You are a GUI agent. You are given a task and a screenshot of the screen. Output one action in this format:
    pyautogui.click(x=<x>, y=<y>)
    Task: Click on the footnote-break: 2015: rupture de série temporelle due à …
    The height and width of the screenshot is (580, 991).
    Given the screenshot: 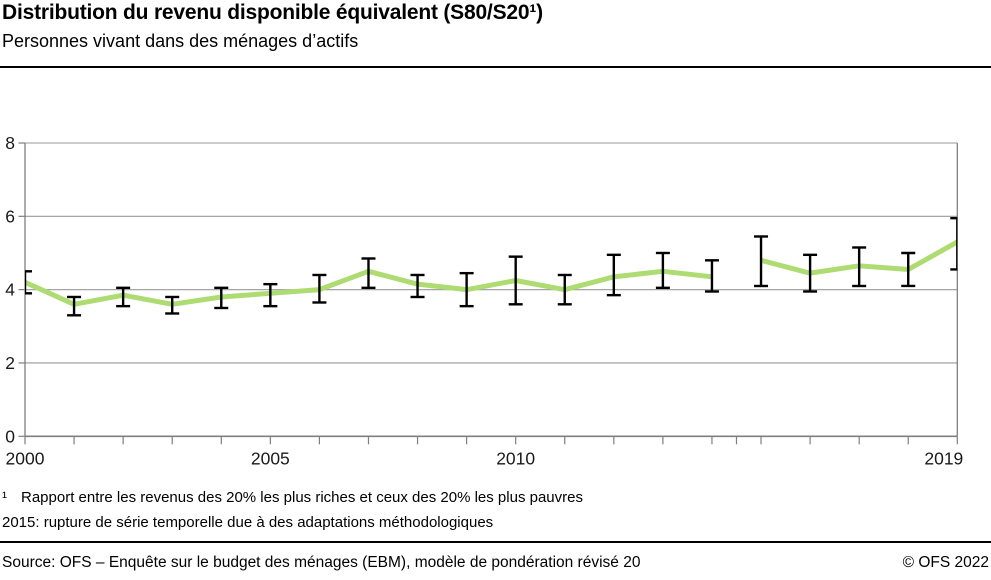 What is the action you would take?
    pyautogui.click(x=248, y=522)
    